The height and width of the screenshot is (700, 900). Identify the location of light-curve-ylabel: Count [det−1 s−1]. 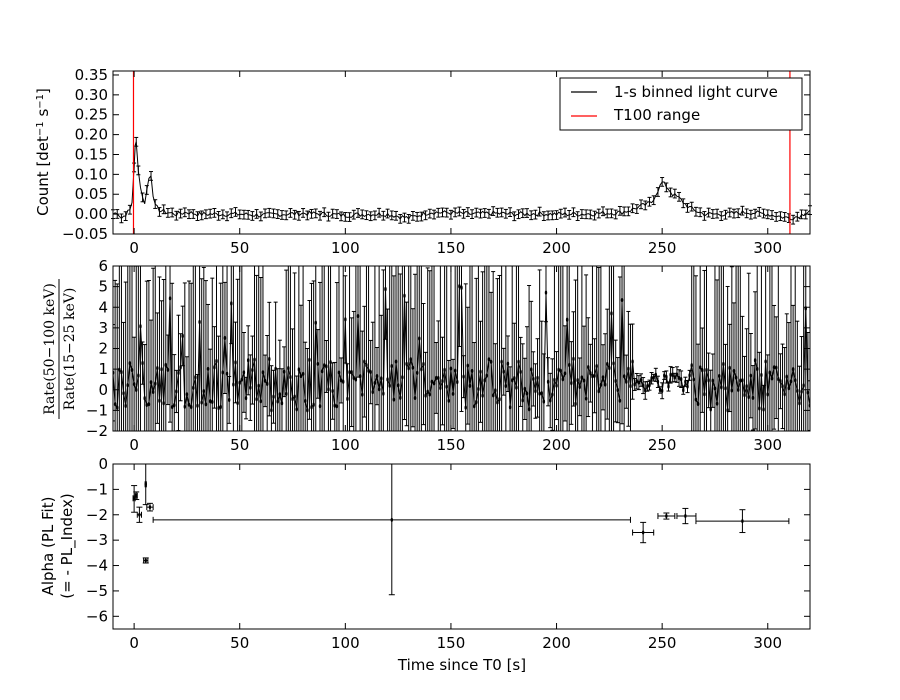
(43, 152).